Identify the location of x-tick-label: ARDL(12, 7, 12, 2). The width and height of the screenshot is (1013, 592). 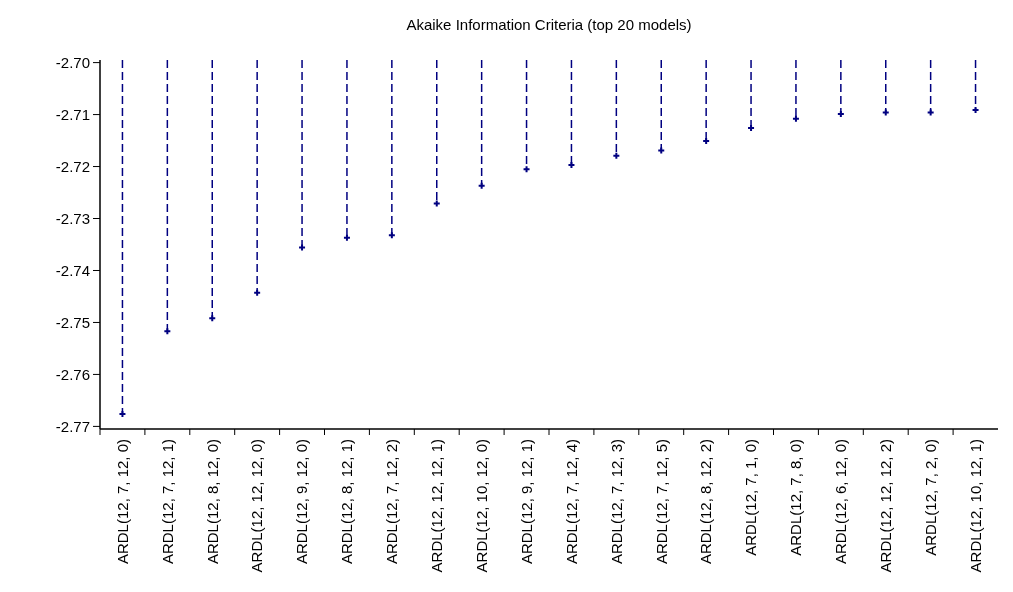
(392, 502).